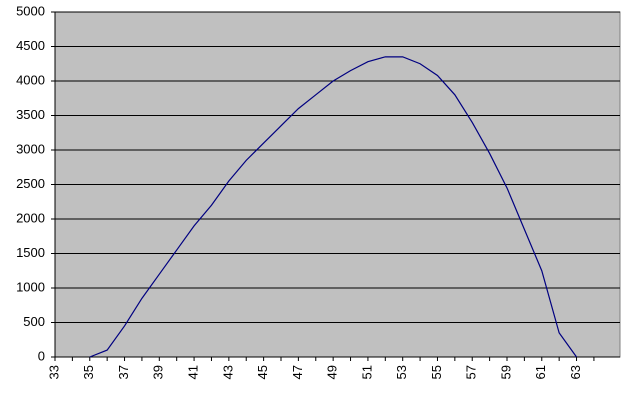 This screenshot has height=404, width=627. What do you see at coordinates (158, 372) in the screenshot?
I see `x-tick-label: 39` at bounding box center [158, 372].